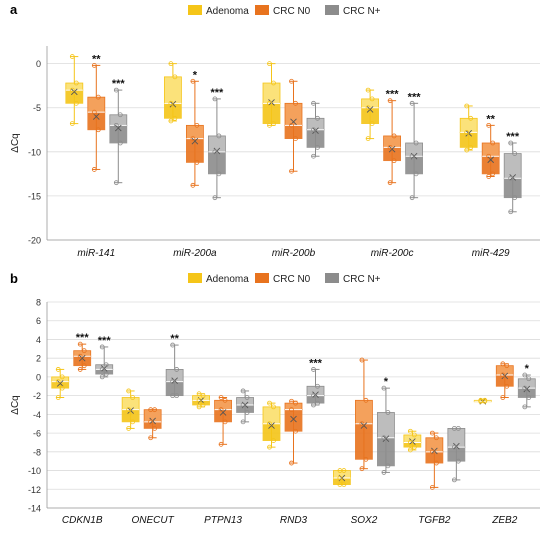 This screenshot has width=550, height=533. Describe the element at coordinates (37, 415) in the screenshot. I see `y-tick-label: -4` at that location.